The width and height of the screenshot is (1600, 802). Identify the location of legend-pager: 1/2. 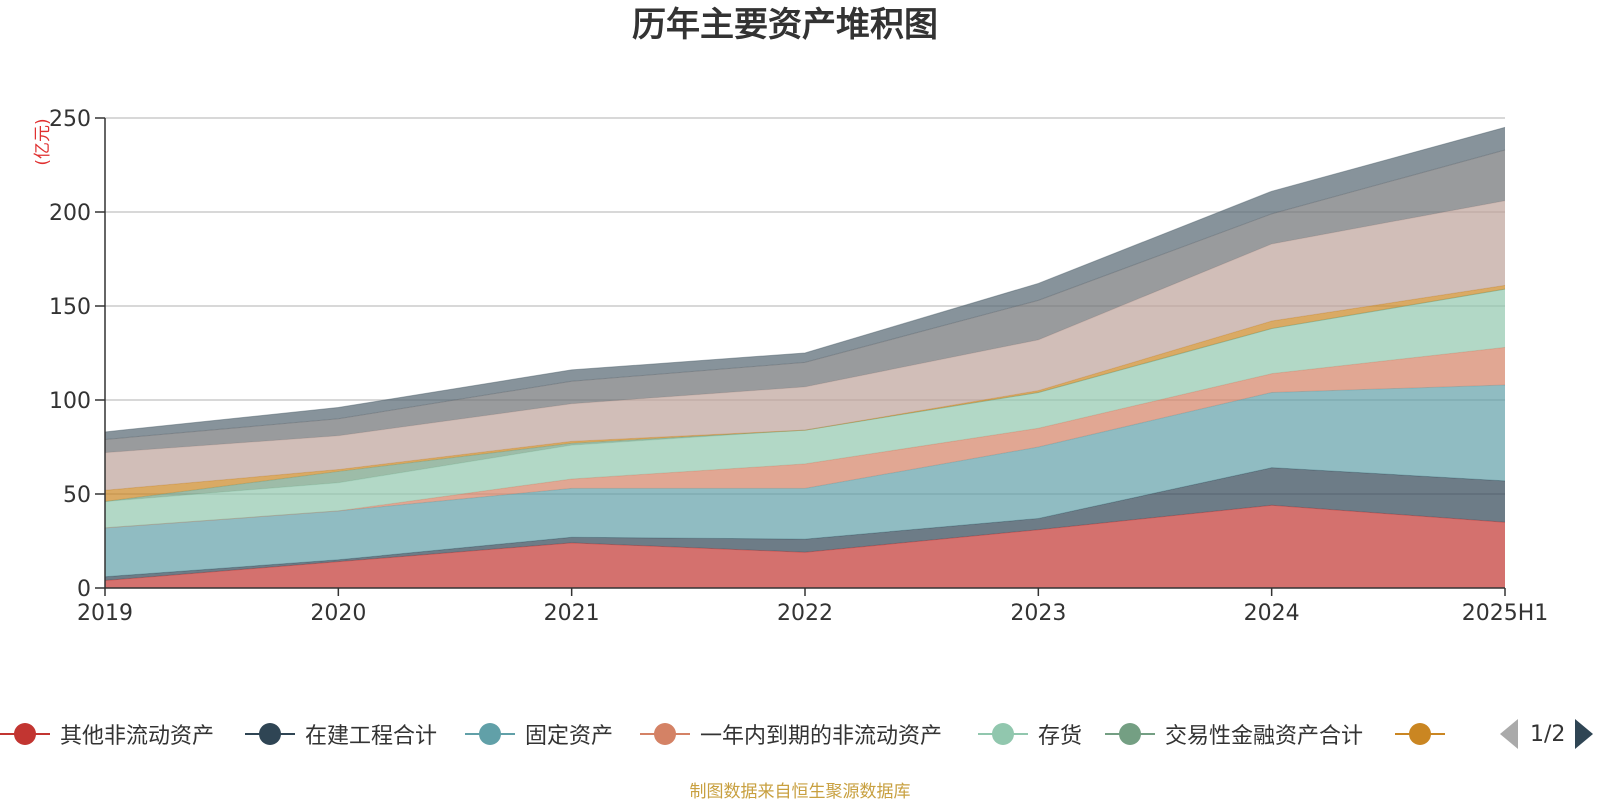
(1547, 734).